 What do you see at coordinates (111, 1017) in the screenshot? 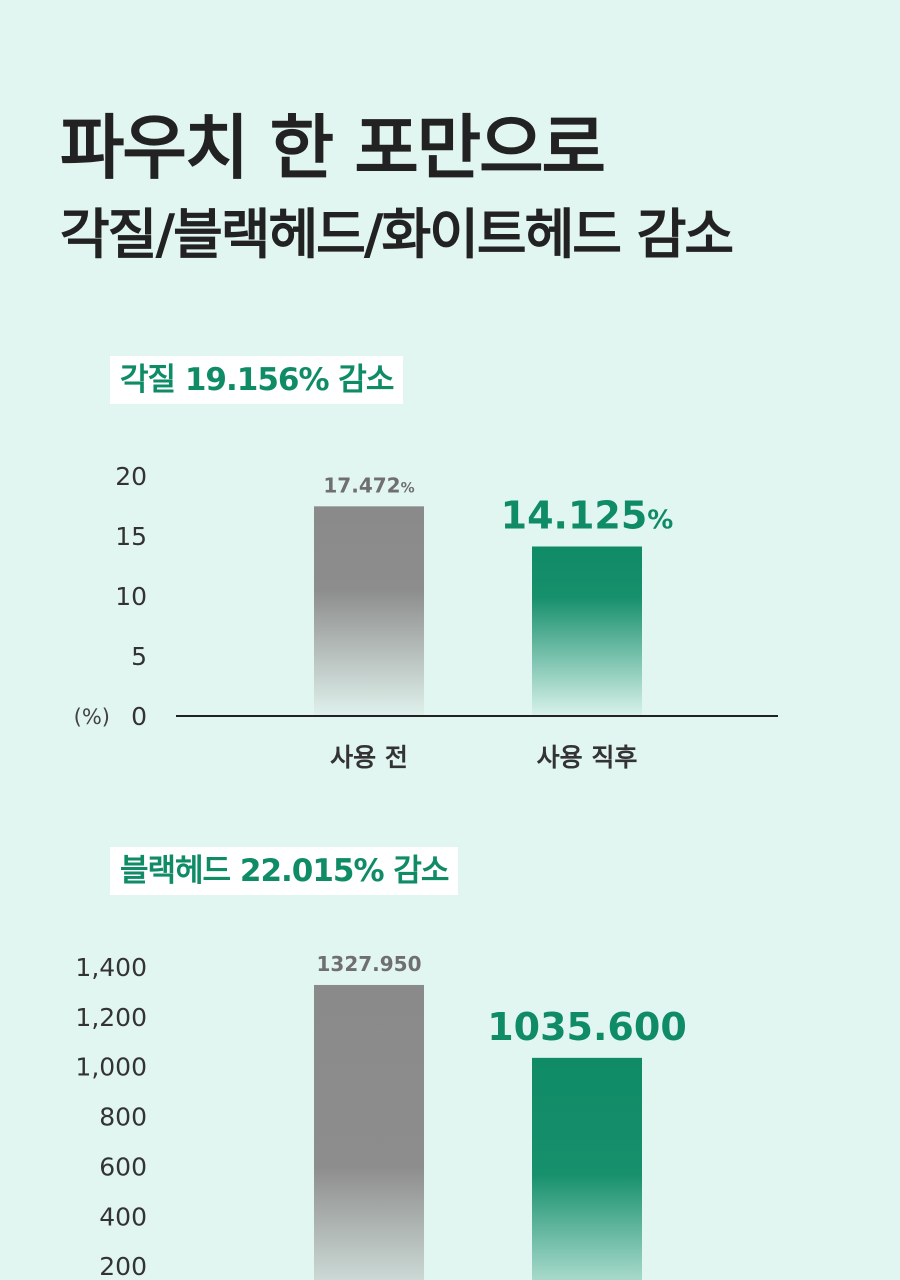
I see `y-tick-label: 1,200` at bounding box center [111, 1017].